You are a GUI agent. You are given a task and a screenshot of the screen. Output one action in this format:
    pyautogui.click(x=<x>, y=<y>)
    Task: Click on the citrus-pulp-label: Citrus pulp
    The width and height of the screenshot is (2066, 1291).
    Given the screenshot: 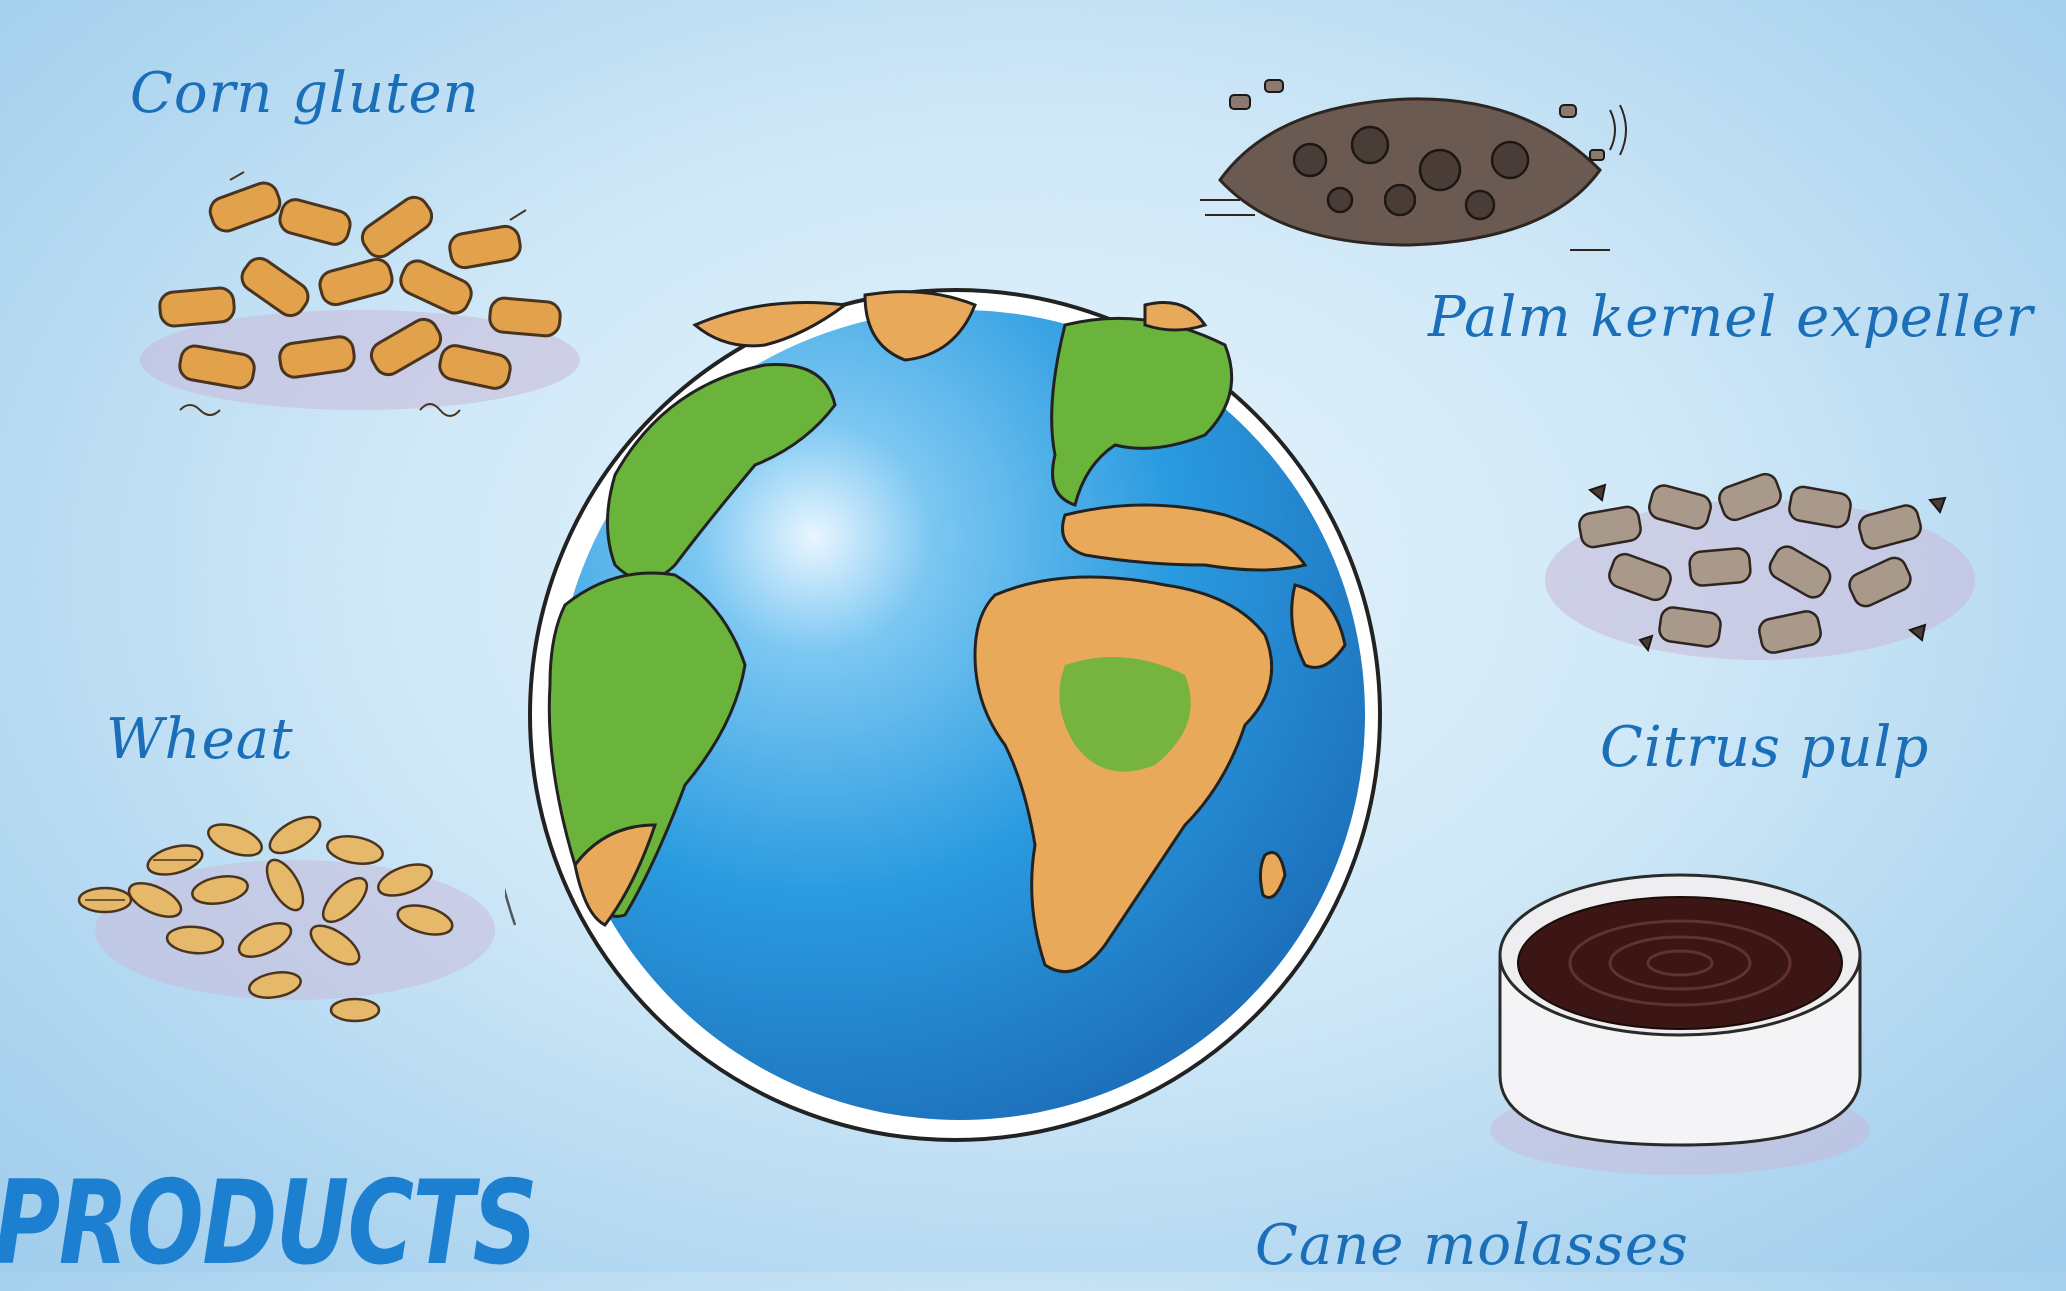 What is the action you would take?
    pyautogui.click(x=1765, y=747)
    